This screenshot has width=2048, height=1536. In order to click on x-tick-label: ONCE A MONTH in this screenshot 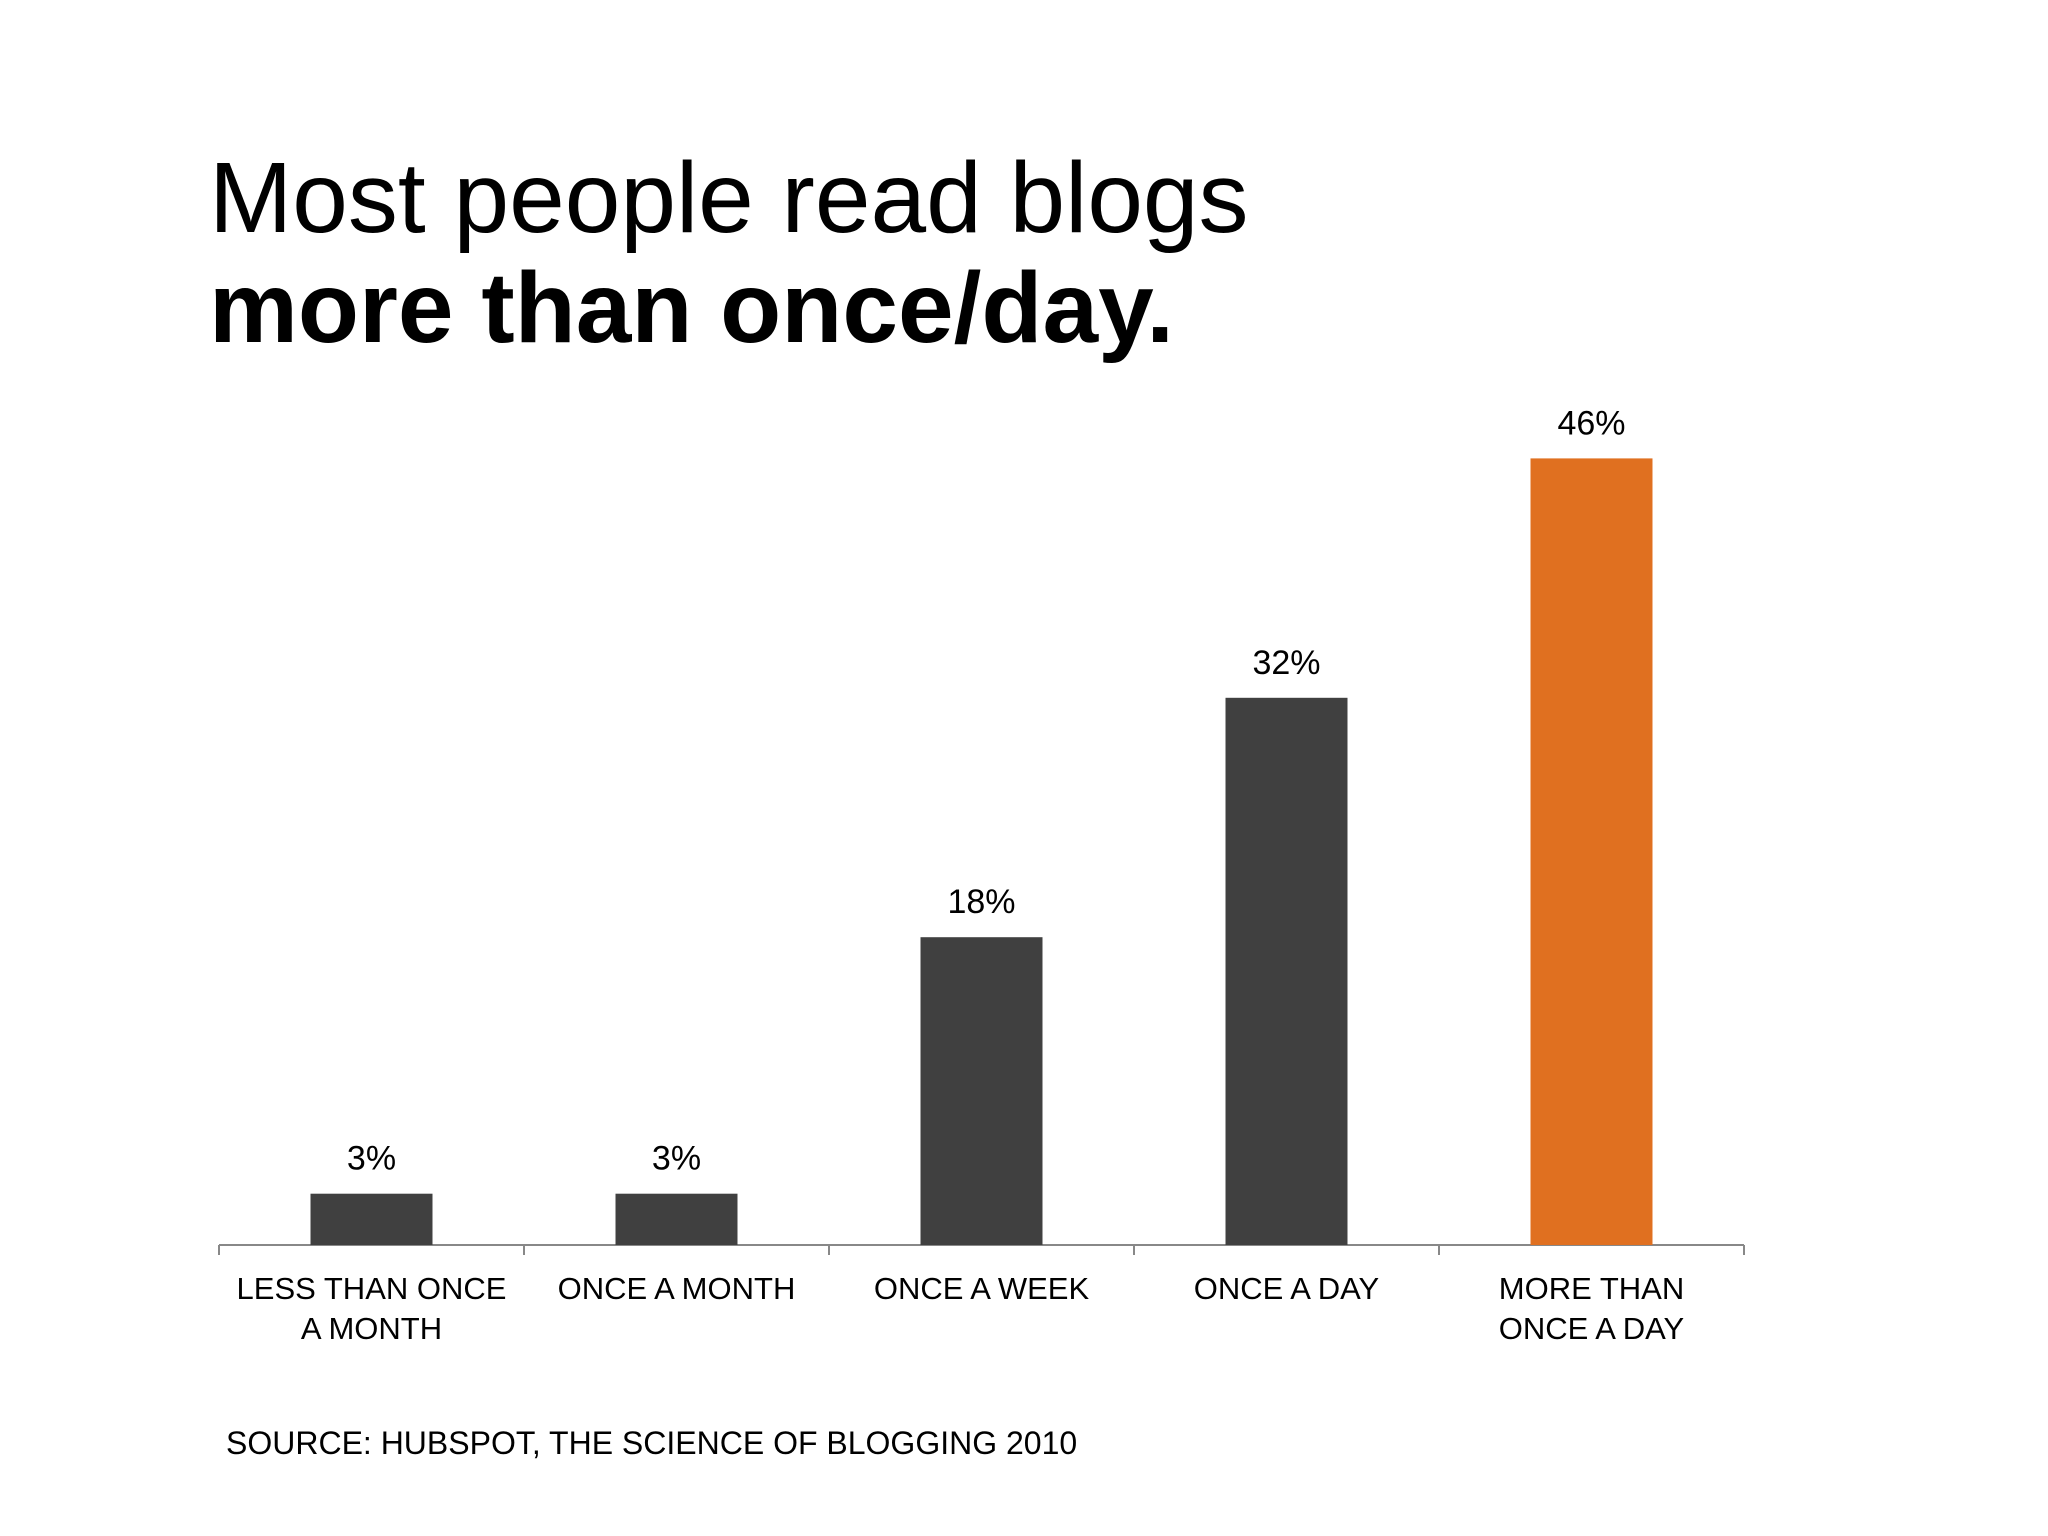, I will do `click(677, 1288)`.